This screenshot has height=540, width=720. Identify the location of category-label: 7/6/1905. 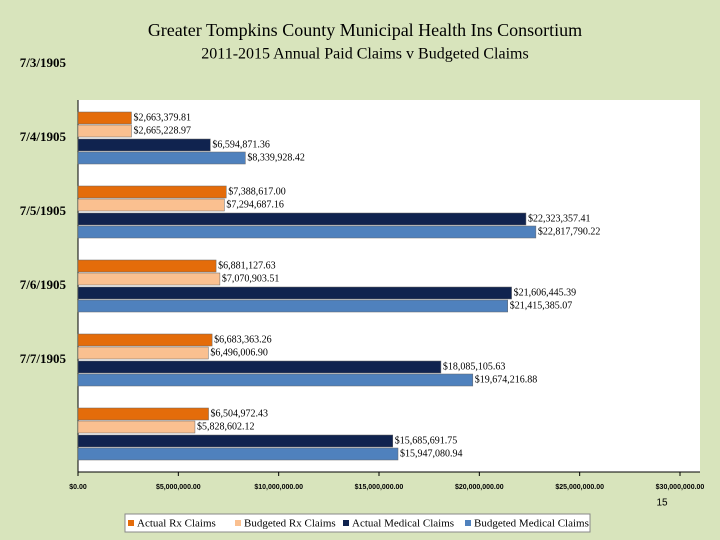
(43, 284).